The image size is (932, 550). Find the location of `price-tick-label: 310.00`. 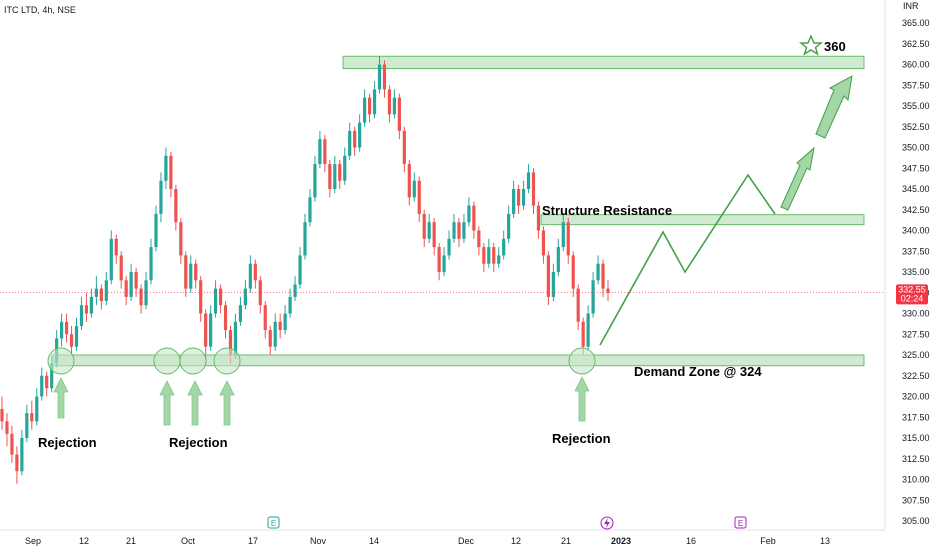

price-tick-label: 310.00 is located at coordinates (916, 480).